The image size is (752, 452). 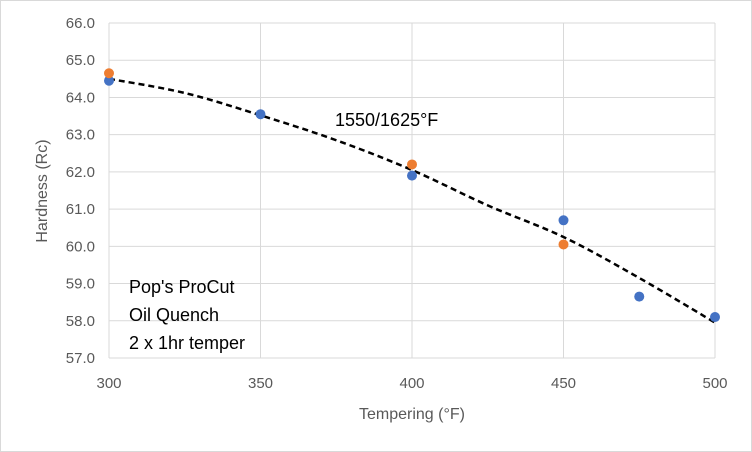 What do you see at coordinates (42, 190) in the screenshot?
I see `y-axis-title: Hardness (Rc)` at bounding box center [42, 190].